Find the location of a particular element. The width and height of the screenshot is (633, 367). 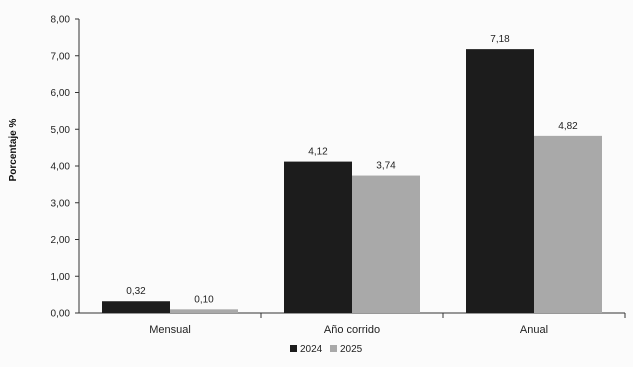

y-tick-label: 1,00 is located at coordinates (61, 277).